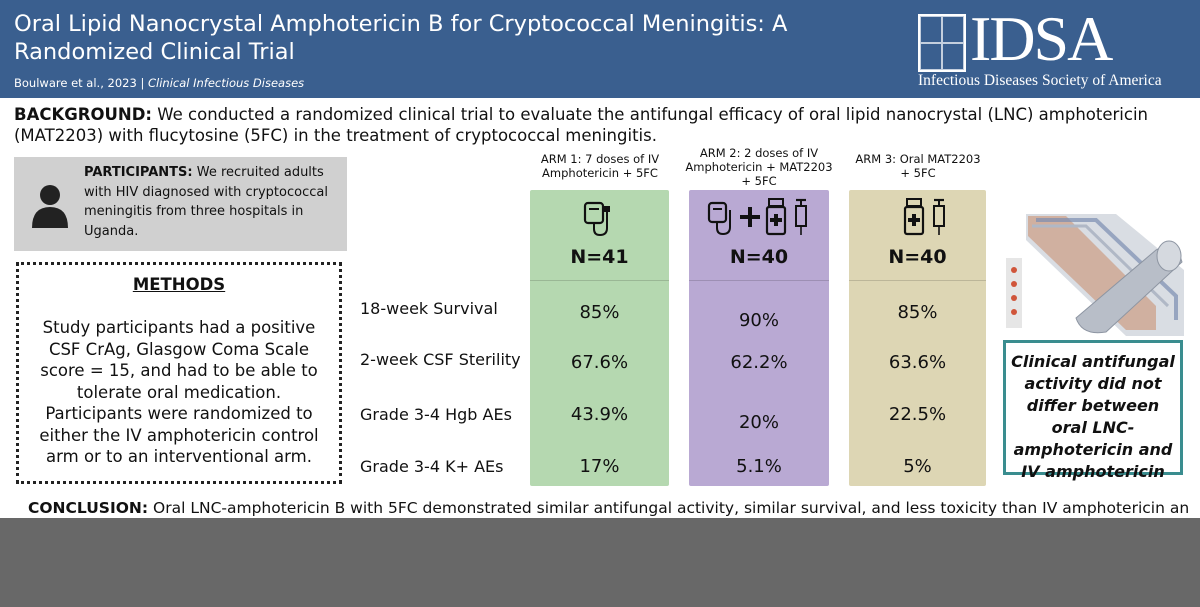  What do you see at coordinates (50, 206) in the screenshot?
I see `person-icon` at bounding box center [50, 206].